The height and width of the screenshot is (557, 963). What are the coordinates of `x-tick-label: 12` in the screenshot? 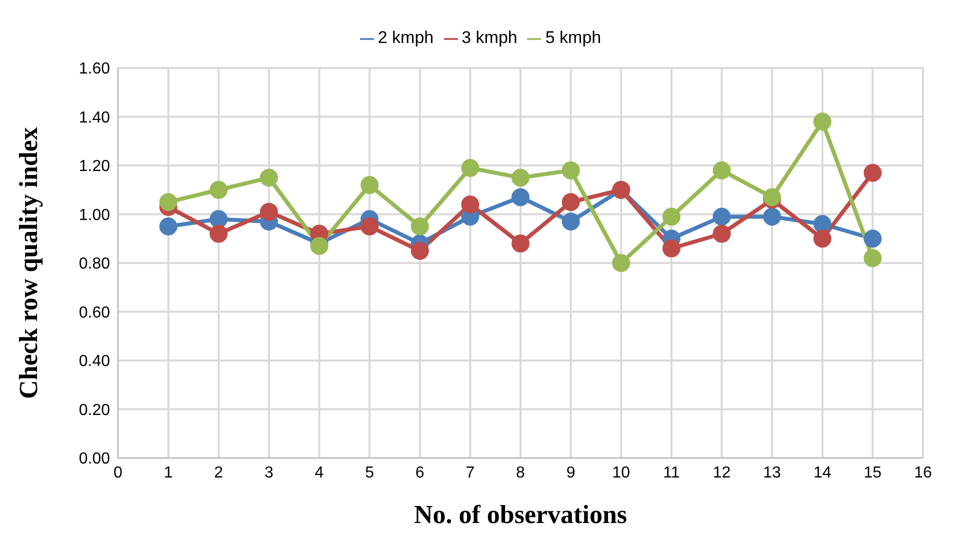 It's located at (721, 473).